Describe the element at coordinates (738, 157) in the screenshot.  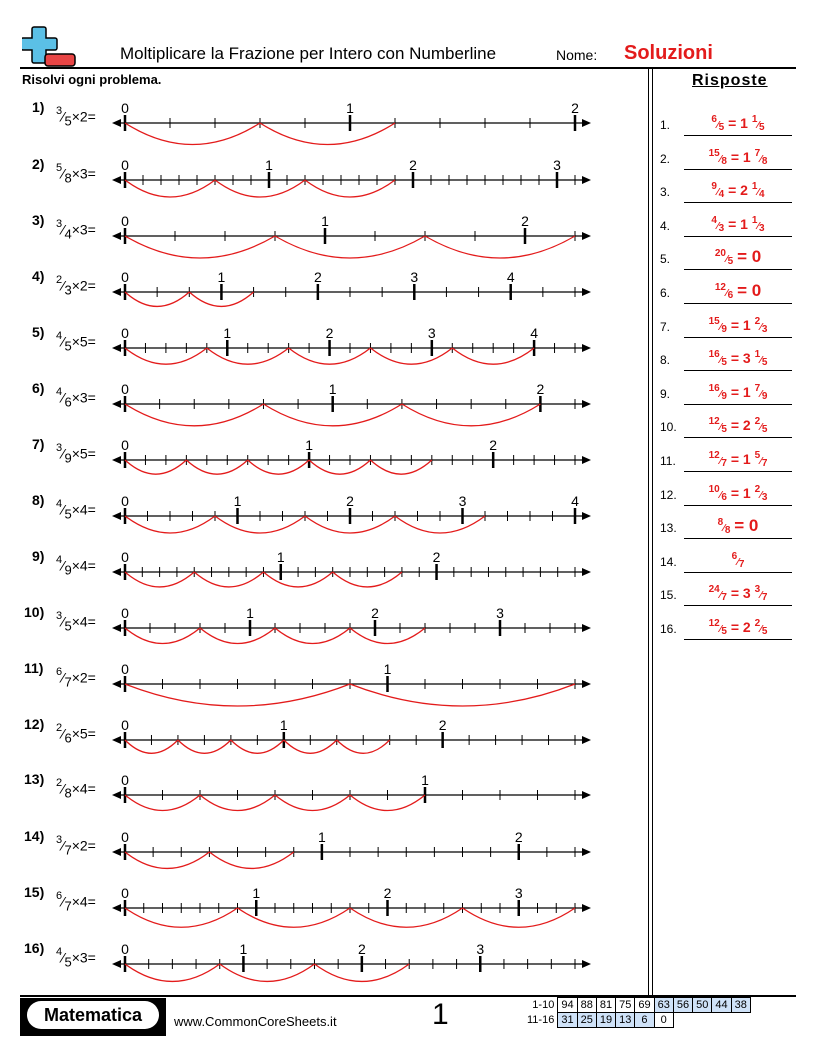
I see `answer-value: 15⁄8 = 1 7⁄8` at that location.